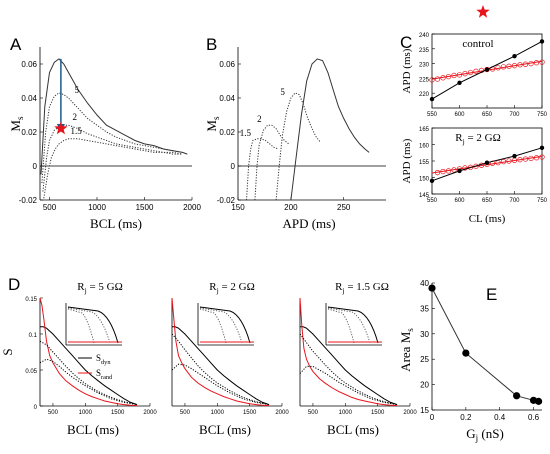 This screenshot has height=454, width=550. What do you see at coordinates (95, 367) in the screenshot?
I see `legend: Sdyn Srand` at bounding box center [95, 367].